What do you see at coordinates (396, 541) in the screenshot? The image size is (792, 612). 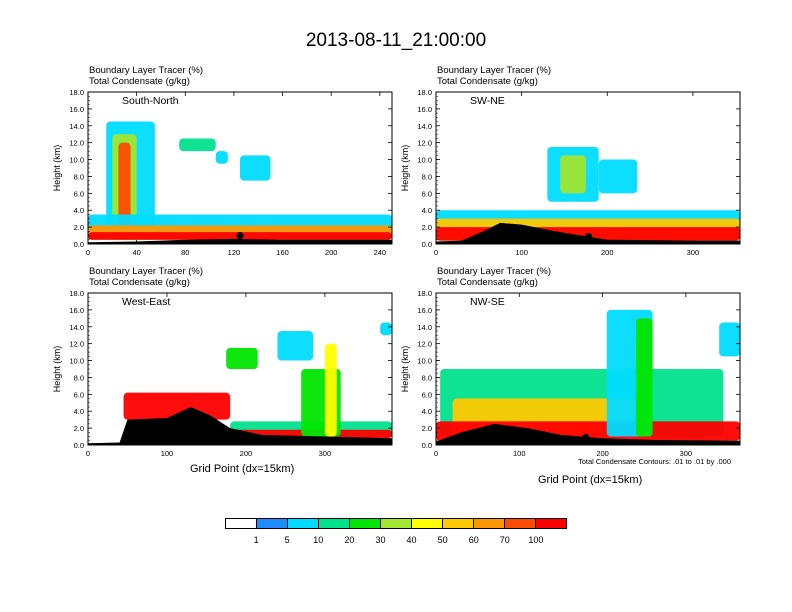 I see `colorbar-labels: 1 5 10 20 30 40 50 60 70 100` at bounding box center [396, 541].